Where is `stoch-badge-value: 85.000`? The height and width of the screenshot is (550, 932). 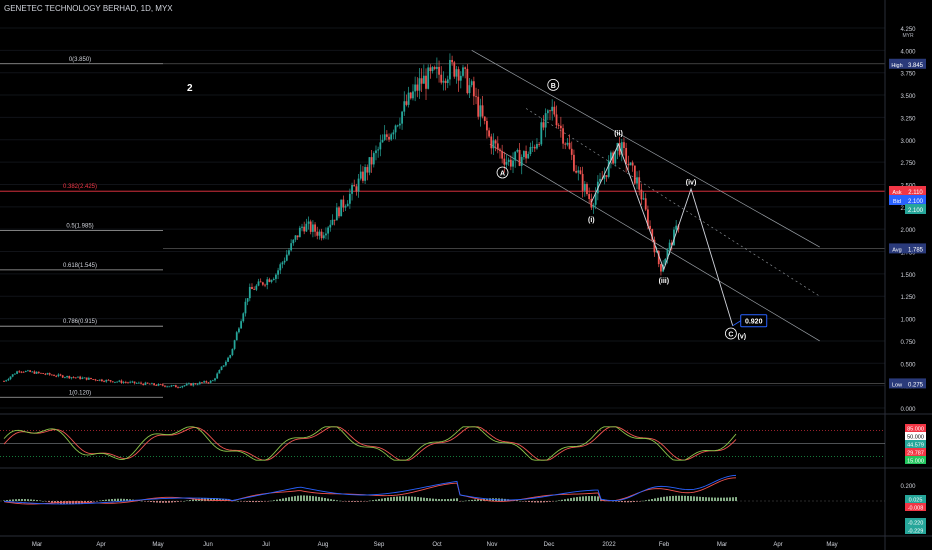
stoch-badge-value: 85.000 is located at coordinates (915, 430).